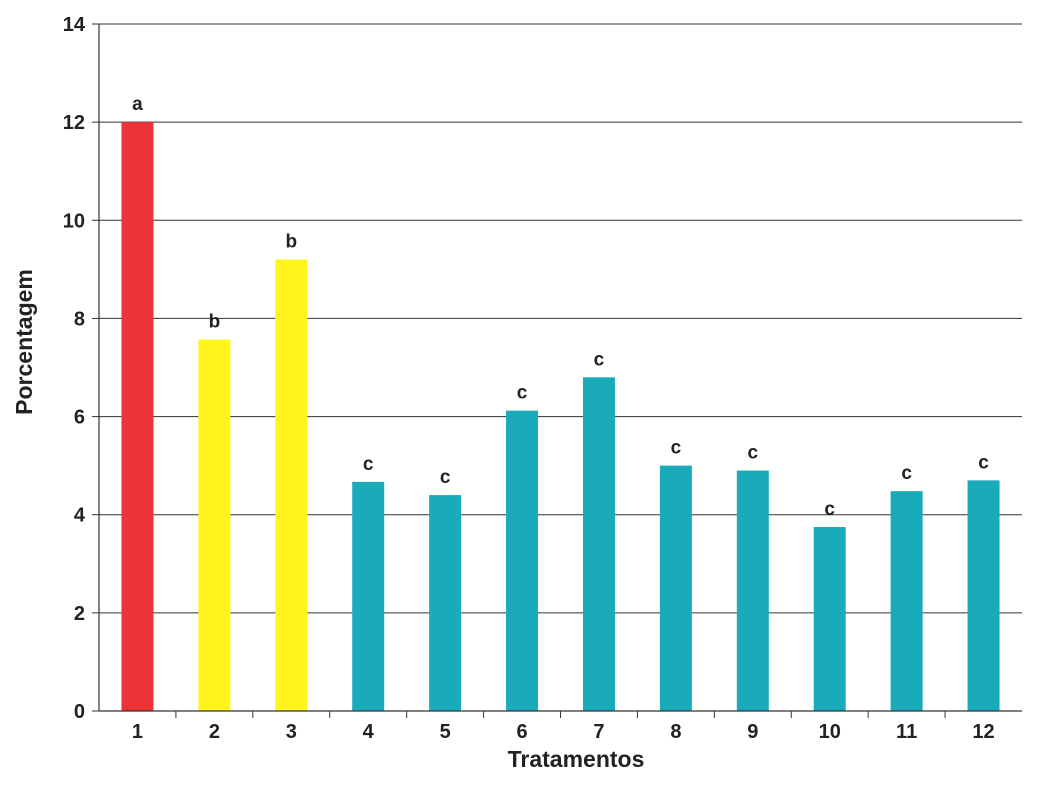 Image resolution: width=1052 pixels, height=796 pixels. I want to click on x-tick-label: 5, so click(445, 732).